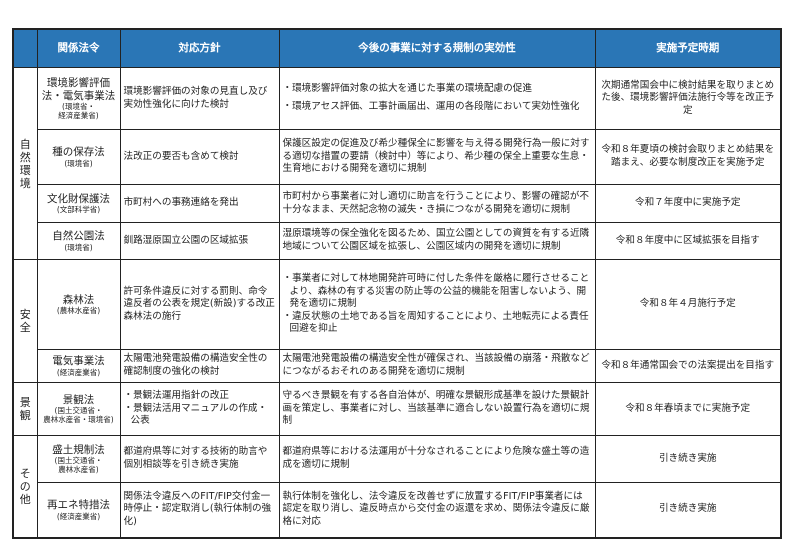 The height and width of the screenshot is (550, 800). Describe the element at coordinates (176, 396) in the screenshot. I see `policy-text: ・景観法運用指針の改正` at that location.